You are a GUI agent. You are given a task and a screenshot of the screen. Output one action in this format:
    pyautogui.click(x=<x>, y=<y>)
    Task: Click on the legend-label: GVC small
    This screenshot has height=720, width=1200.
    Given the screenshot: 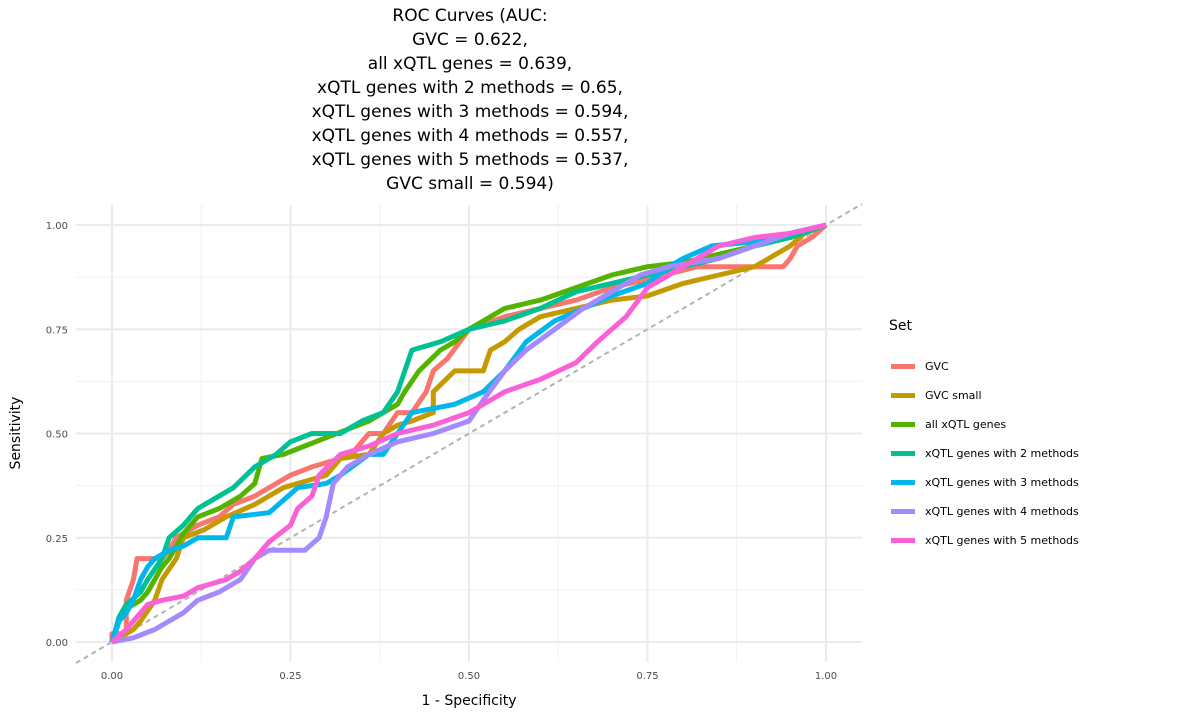 What is the action you would take?
    pyautogui.click(x=953, y=395)
    